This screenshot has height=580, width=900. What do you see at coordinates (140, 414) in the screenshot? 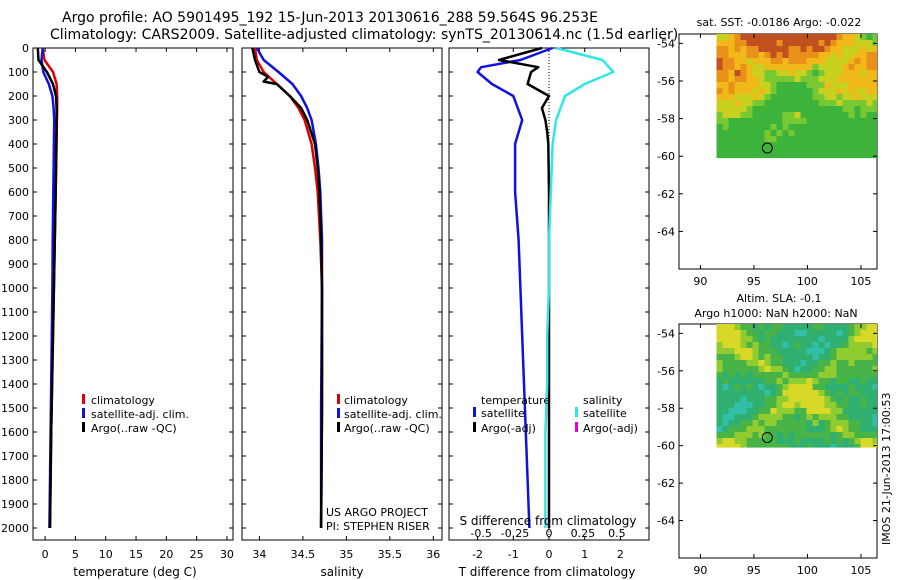
I see `legend-label-satellite: satellite-adj. clim.` at bounding box center [140, 414].